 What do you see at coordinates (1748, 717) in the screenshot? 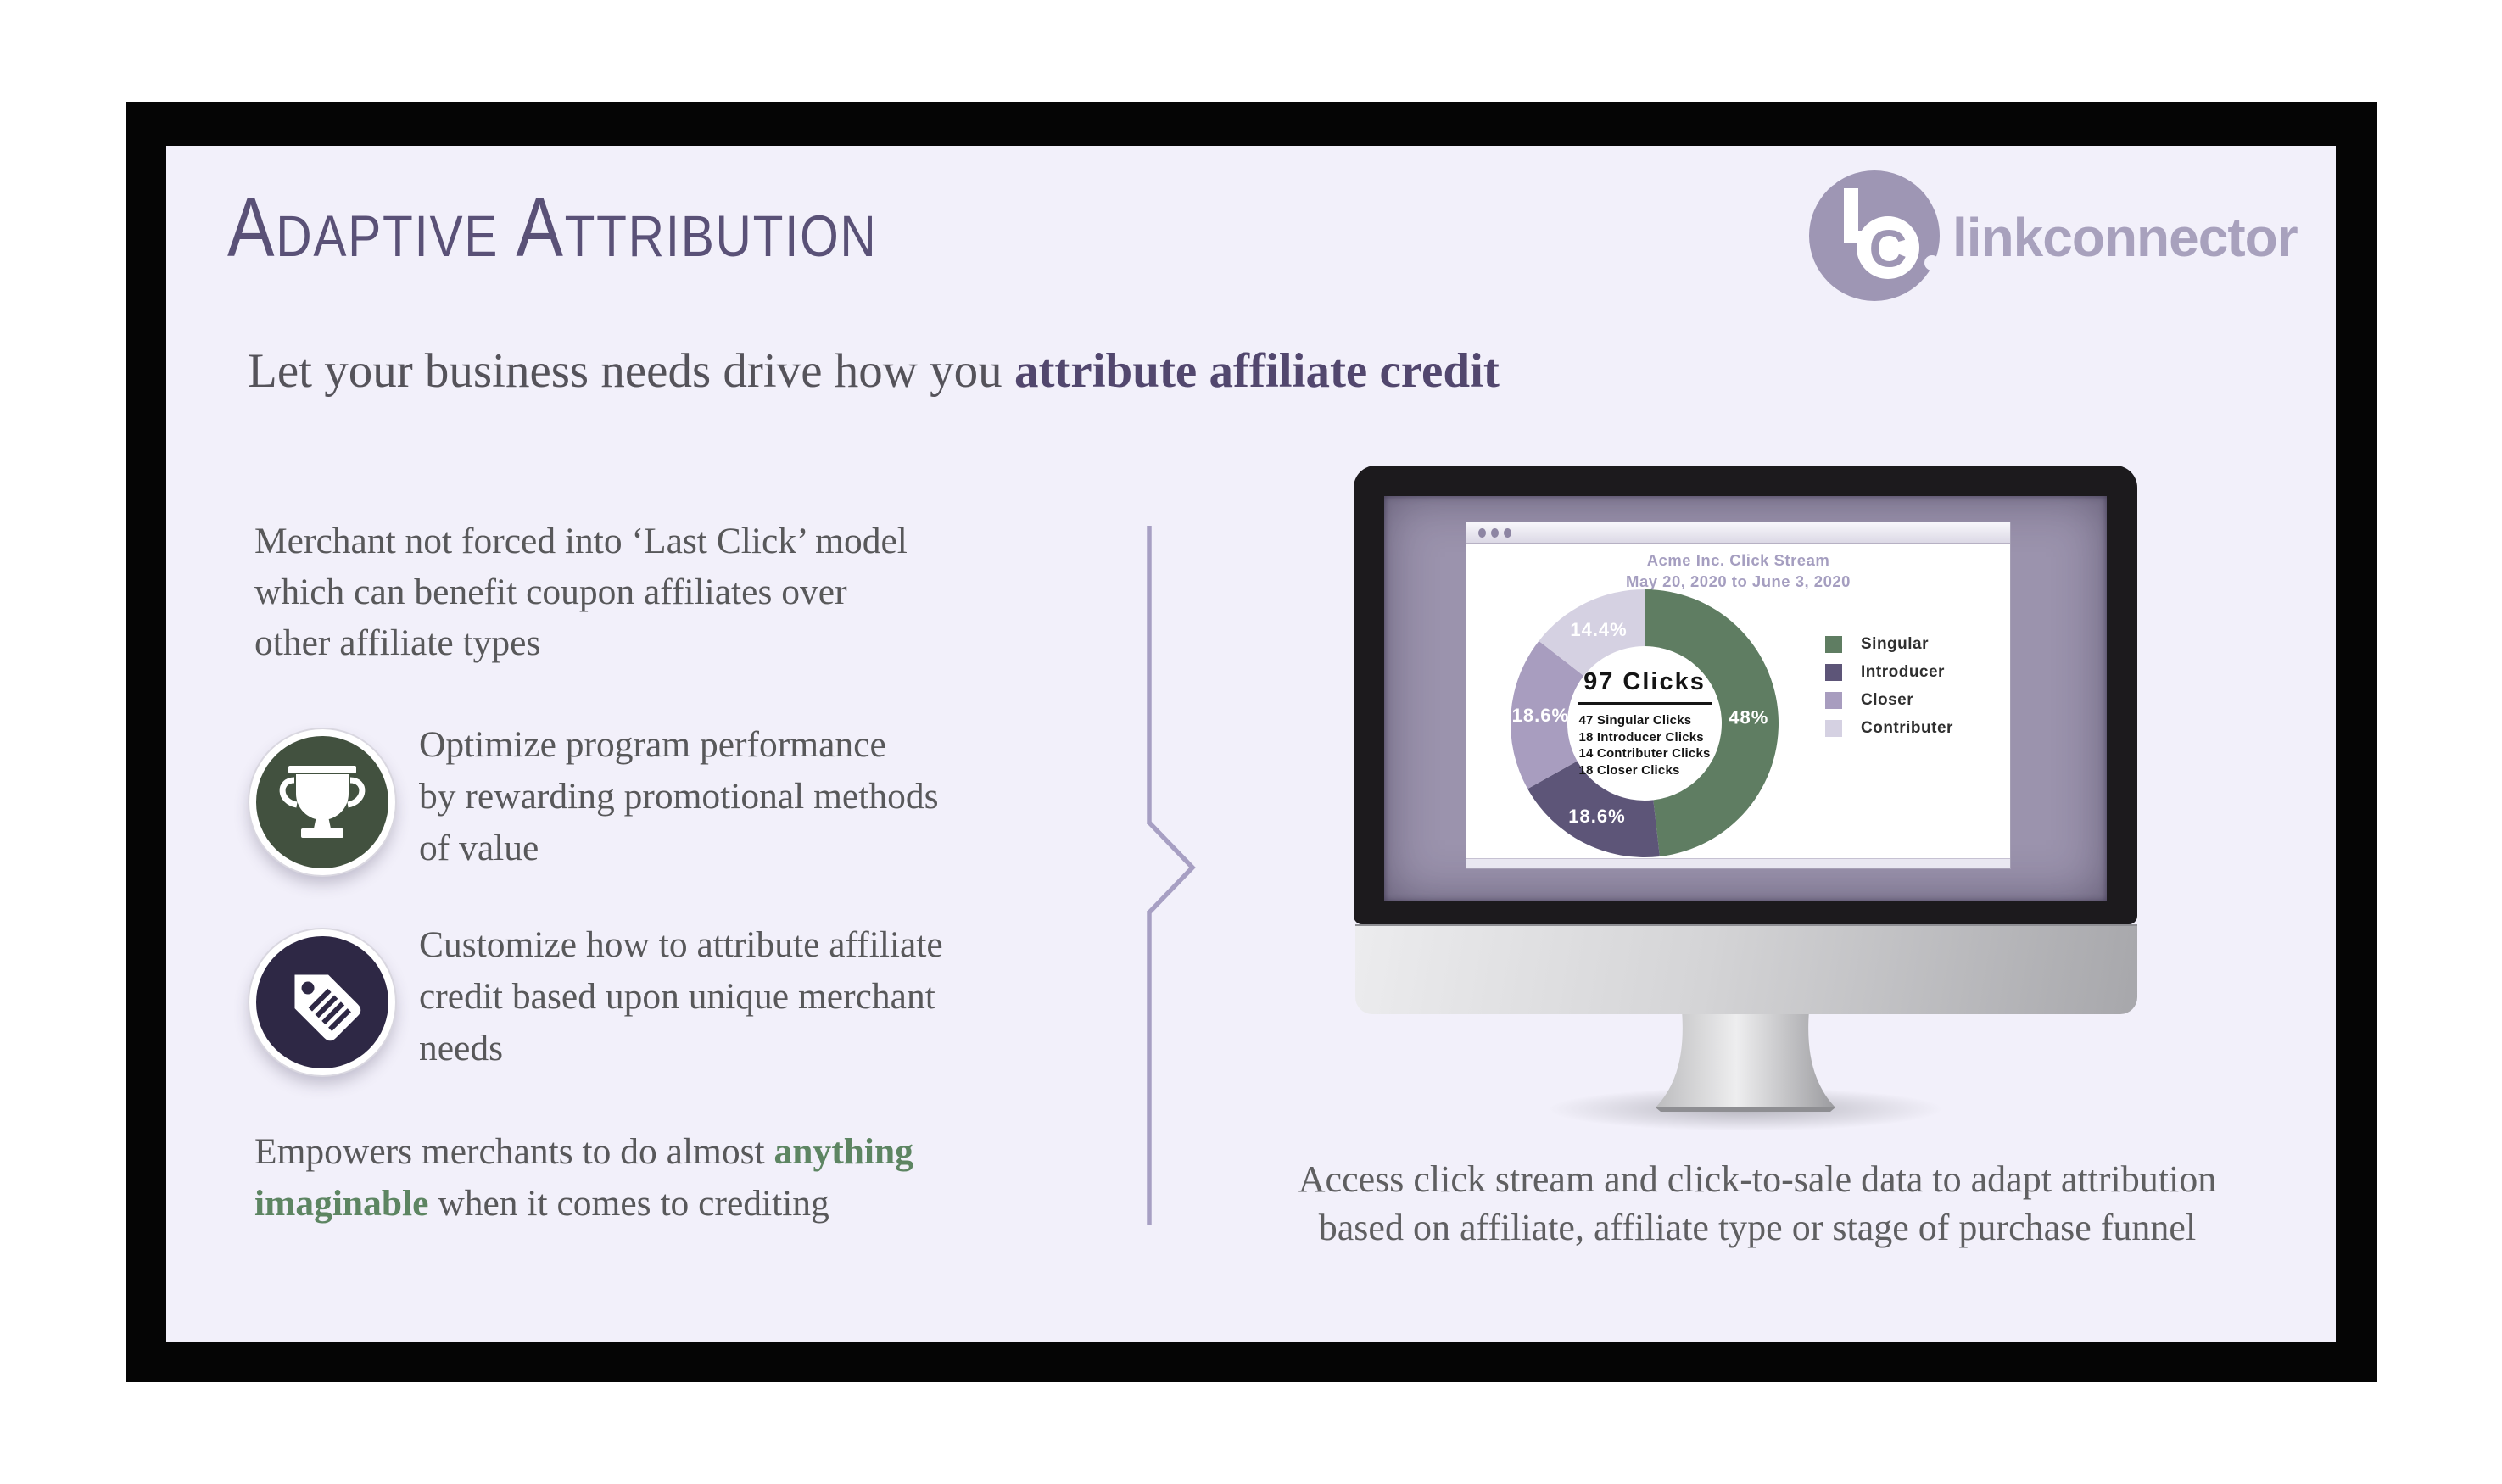
I see `slice-label: 48%` at bounding box center [1748, 717].